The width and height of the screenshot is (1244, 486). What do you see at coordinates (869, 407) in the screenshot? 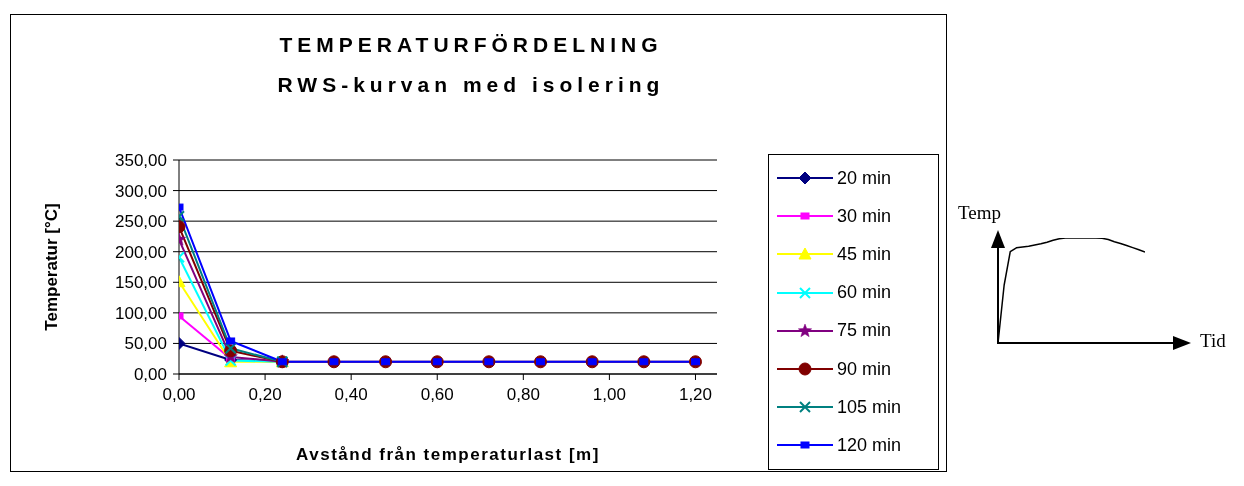
I see `legend-label: 105 min` at bounding box center [869, 407].